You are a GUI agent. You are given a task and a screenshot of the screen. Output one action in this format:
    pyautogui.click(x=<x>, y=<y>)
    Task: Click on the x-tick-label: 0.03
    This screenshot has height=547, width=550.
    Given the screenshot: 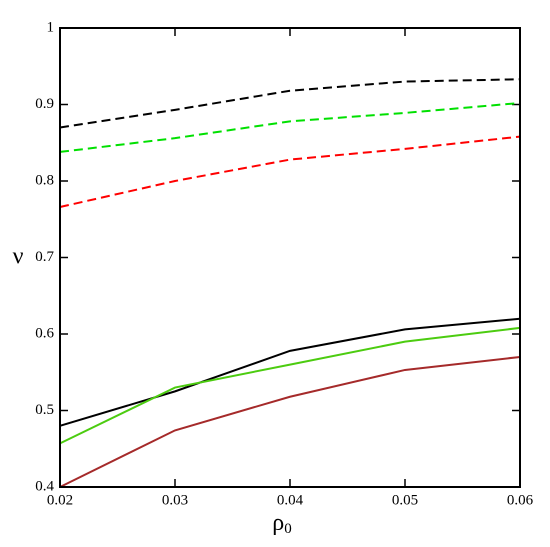 What is the action you would take?
    pyautogui.click(x=175, y=500)
    